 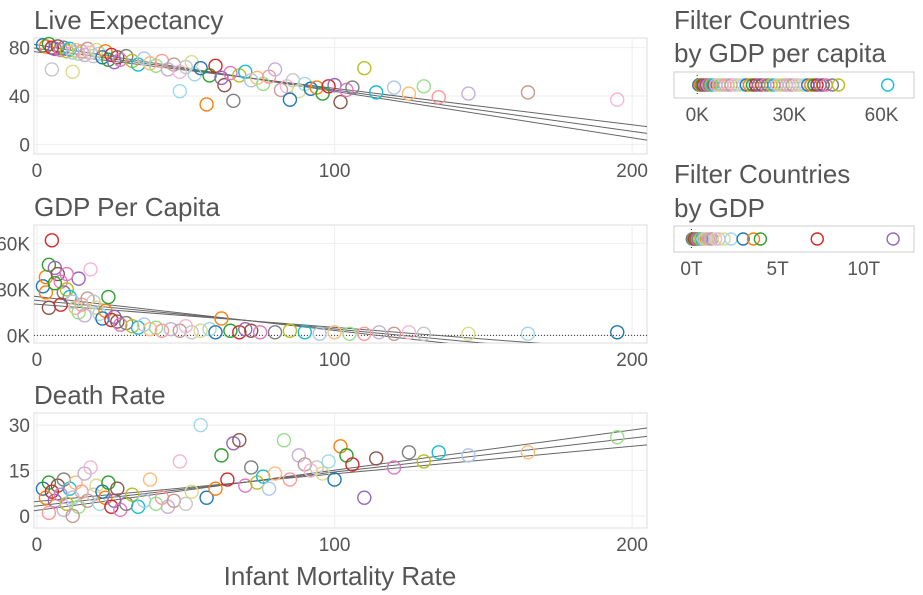 What do you see at coordinates (340, 284) in the screenshot?
I see `gdp-per-capita-plot-area` at bounding box center [340, 284].